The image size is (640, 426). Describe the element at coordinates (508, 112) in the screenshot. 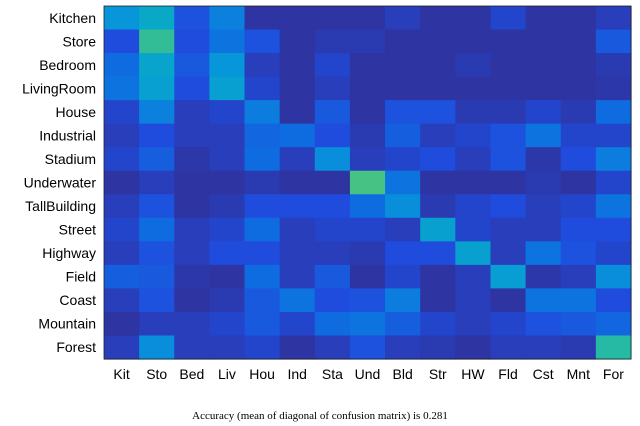

I see `cell-House-Fld` at that location.